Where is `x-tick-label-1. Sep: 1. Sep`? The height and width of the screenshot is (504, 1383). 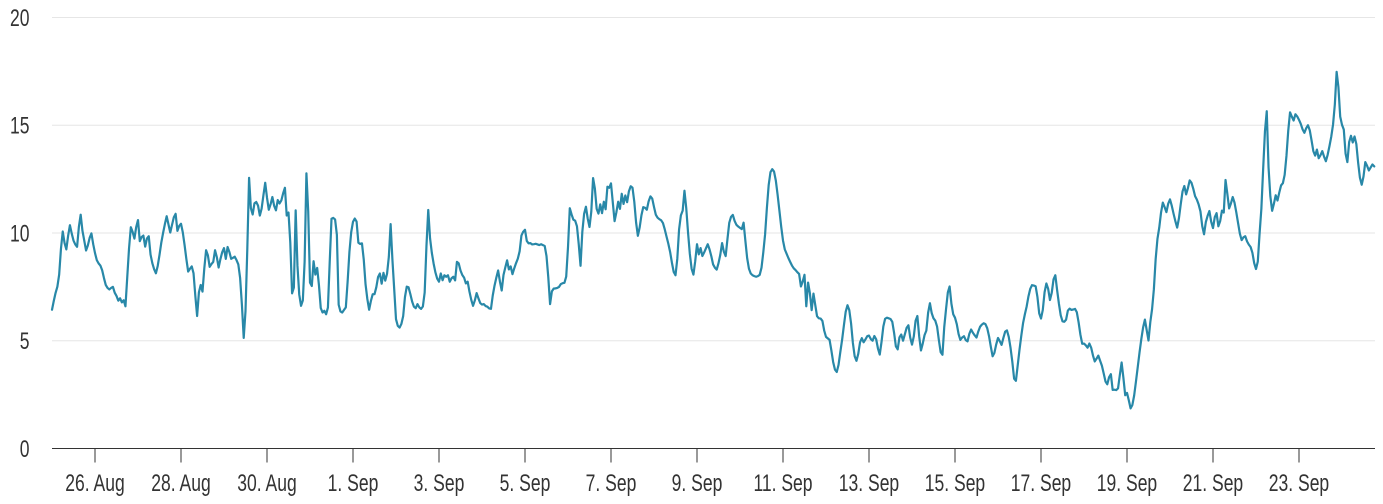 x-tick-label-1. Sep: 1. Sep is located at coordinates (353, 483).